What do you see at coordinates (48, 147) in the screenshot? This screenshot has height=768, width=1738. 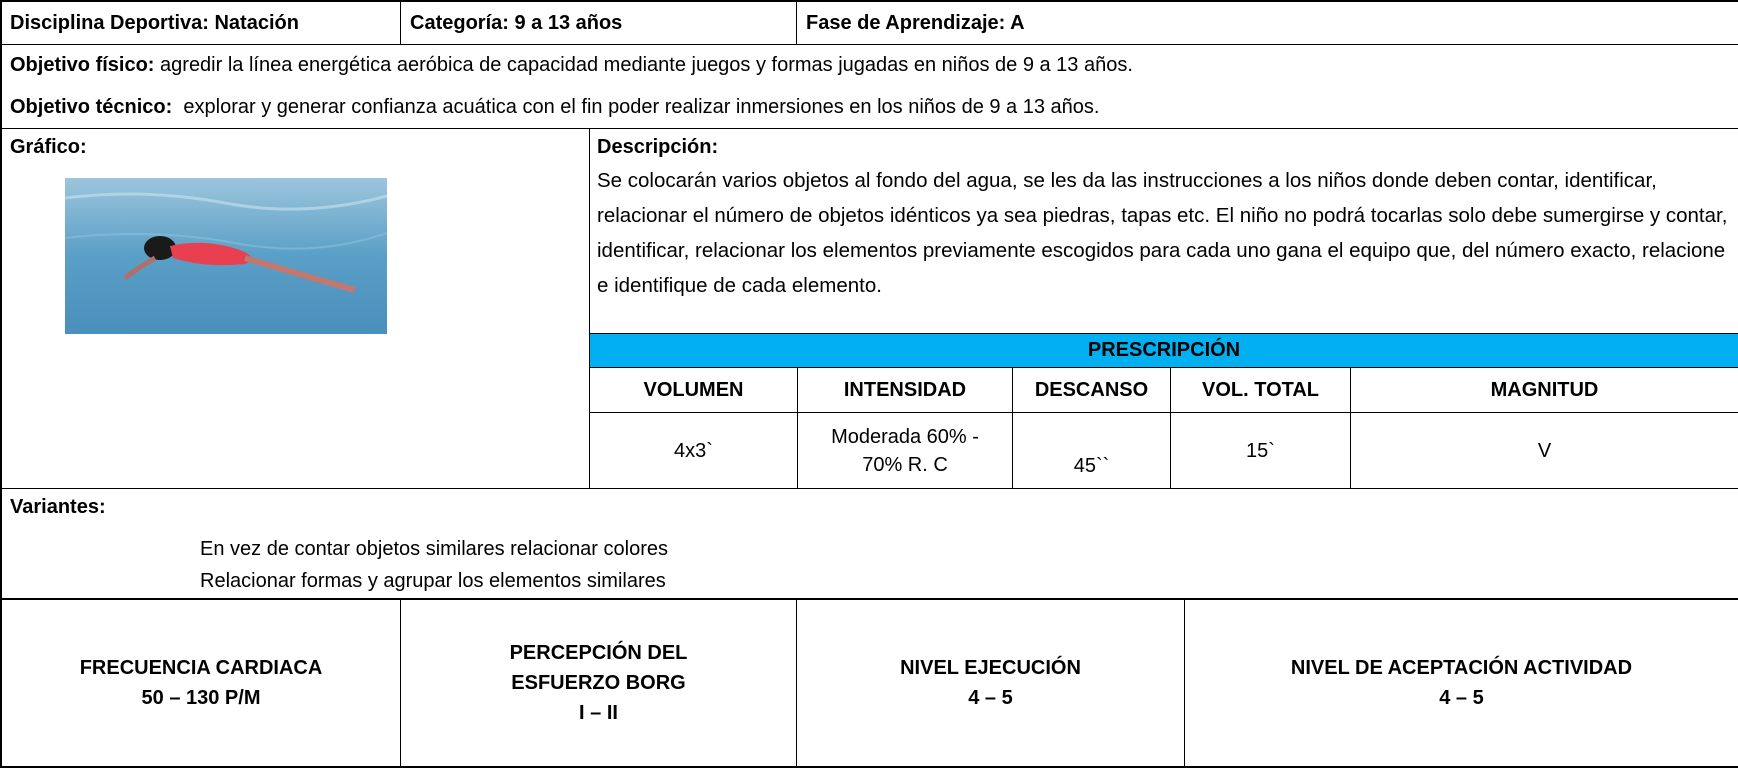 I see `graphic-label: Gráfico:` at bounding box center [48, 147].